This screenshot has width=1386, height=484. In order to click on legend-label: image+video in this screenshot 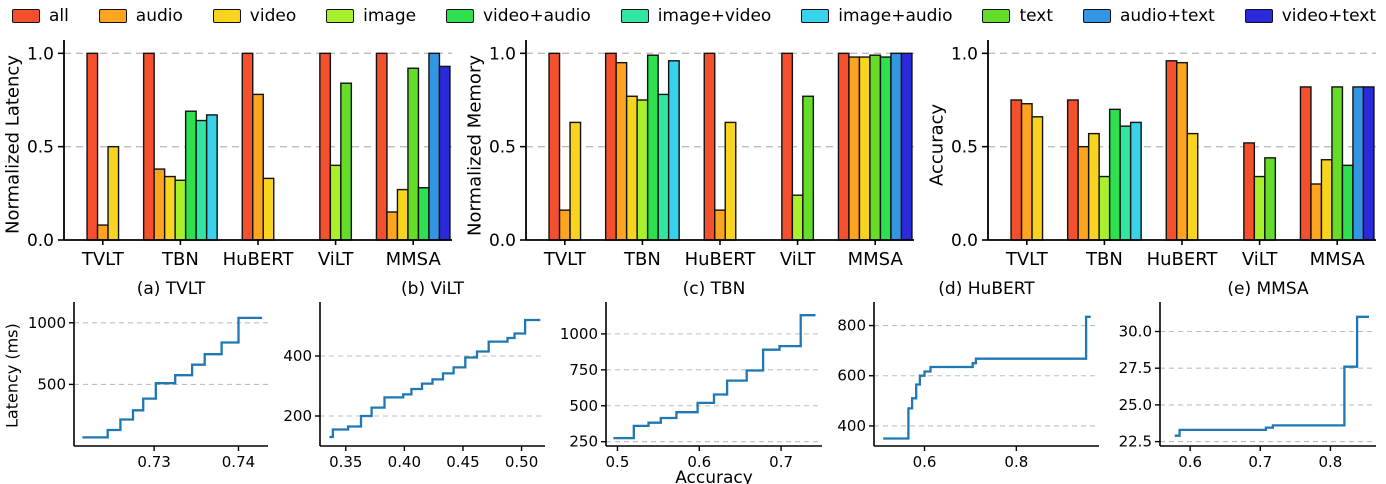, I will do `click(714, 15)`.